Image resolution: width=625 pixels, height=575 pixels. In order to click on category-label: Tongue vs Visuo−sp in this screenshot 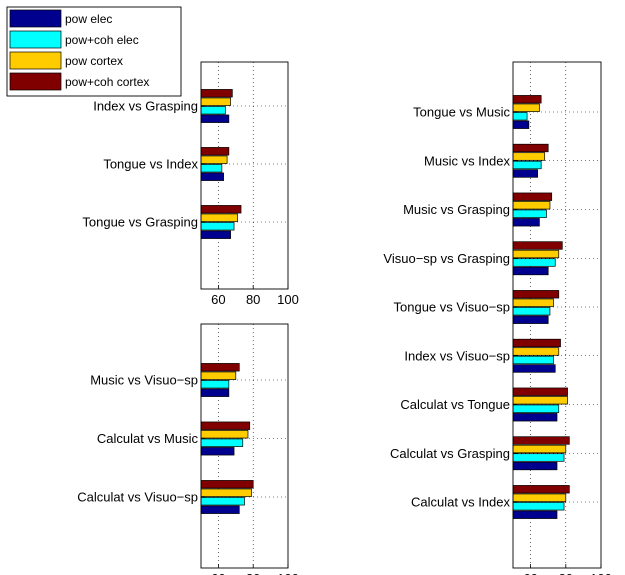, I will do `click(452, 307)`.